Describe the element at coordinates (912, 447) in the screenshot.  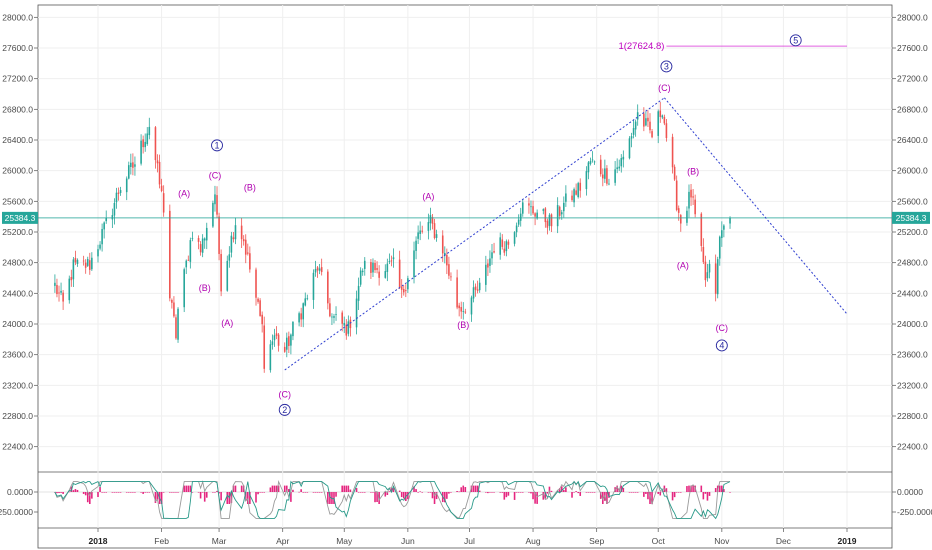
I see `y-tick-label-right: 22400.0` at that location.